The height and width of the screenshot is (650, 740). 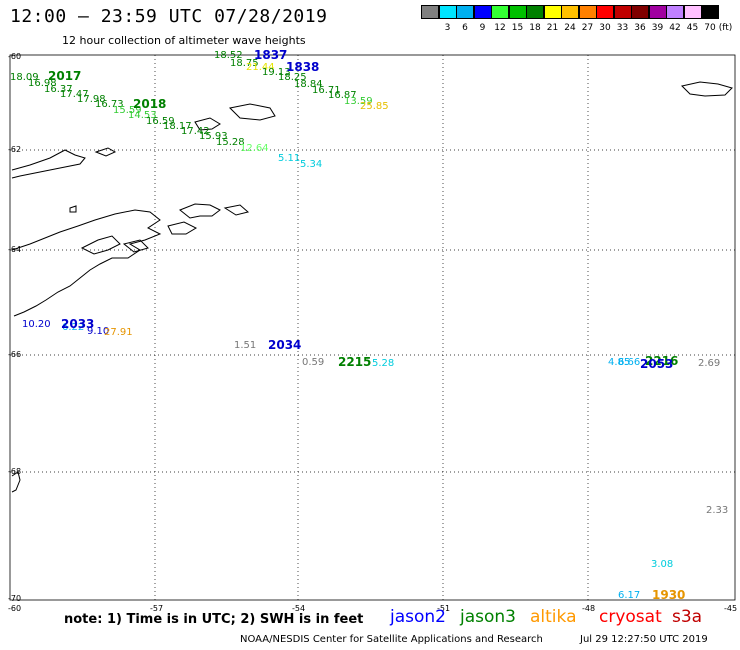 What do you see at coordinates (630, 617) in the screenshot?
I see `sat-legend-cryosat: cryosat` at bounding box center [630, 617].